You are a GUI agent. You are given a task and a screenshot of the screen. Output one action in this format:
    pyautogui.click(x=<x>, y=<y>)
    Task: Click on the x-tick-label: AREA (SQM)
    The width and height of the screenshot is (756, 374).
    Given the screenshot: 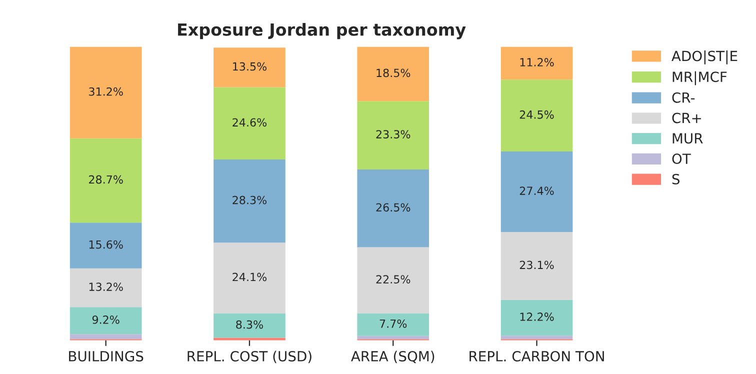 What is the action you would take?
    pyautogui.click(x=392, y=357)
    